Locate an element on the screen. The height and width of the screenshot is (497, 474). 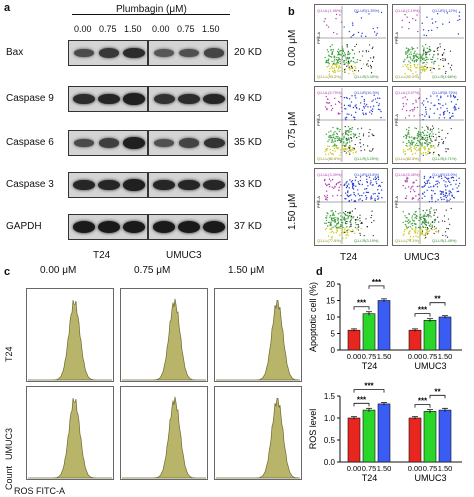
hist-dose-label: 0.75 μM is located at coordinates (152, 270).